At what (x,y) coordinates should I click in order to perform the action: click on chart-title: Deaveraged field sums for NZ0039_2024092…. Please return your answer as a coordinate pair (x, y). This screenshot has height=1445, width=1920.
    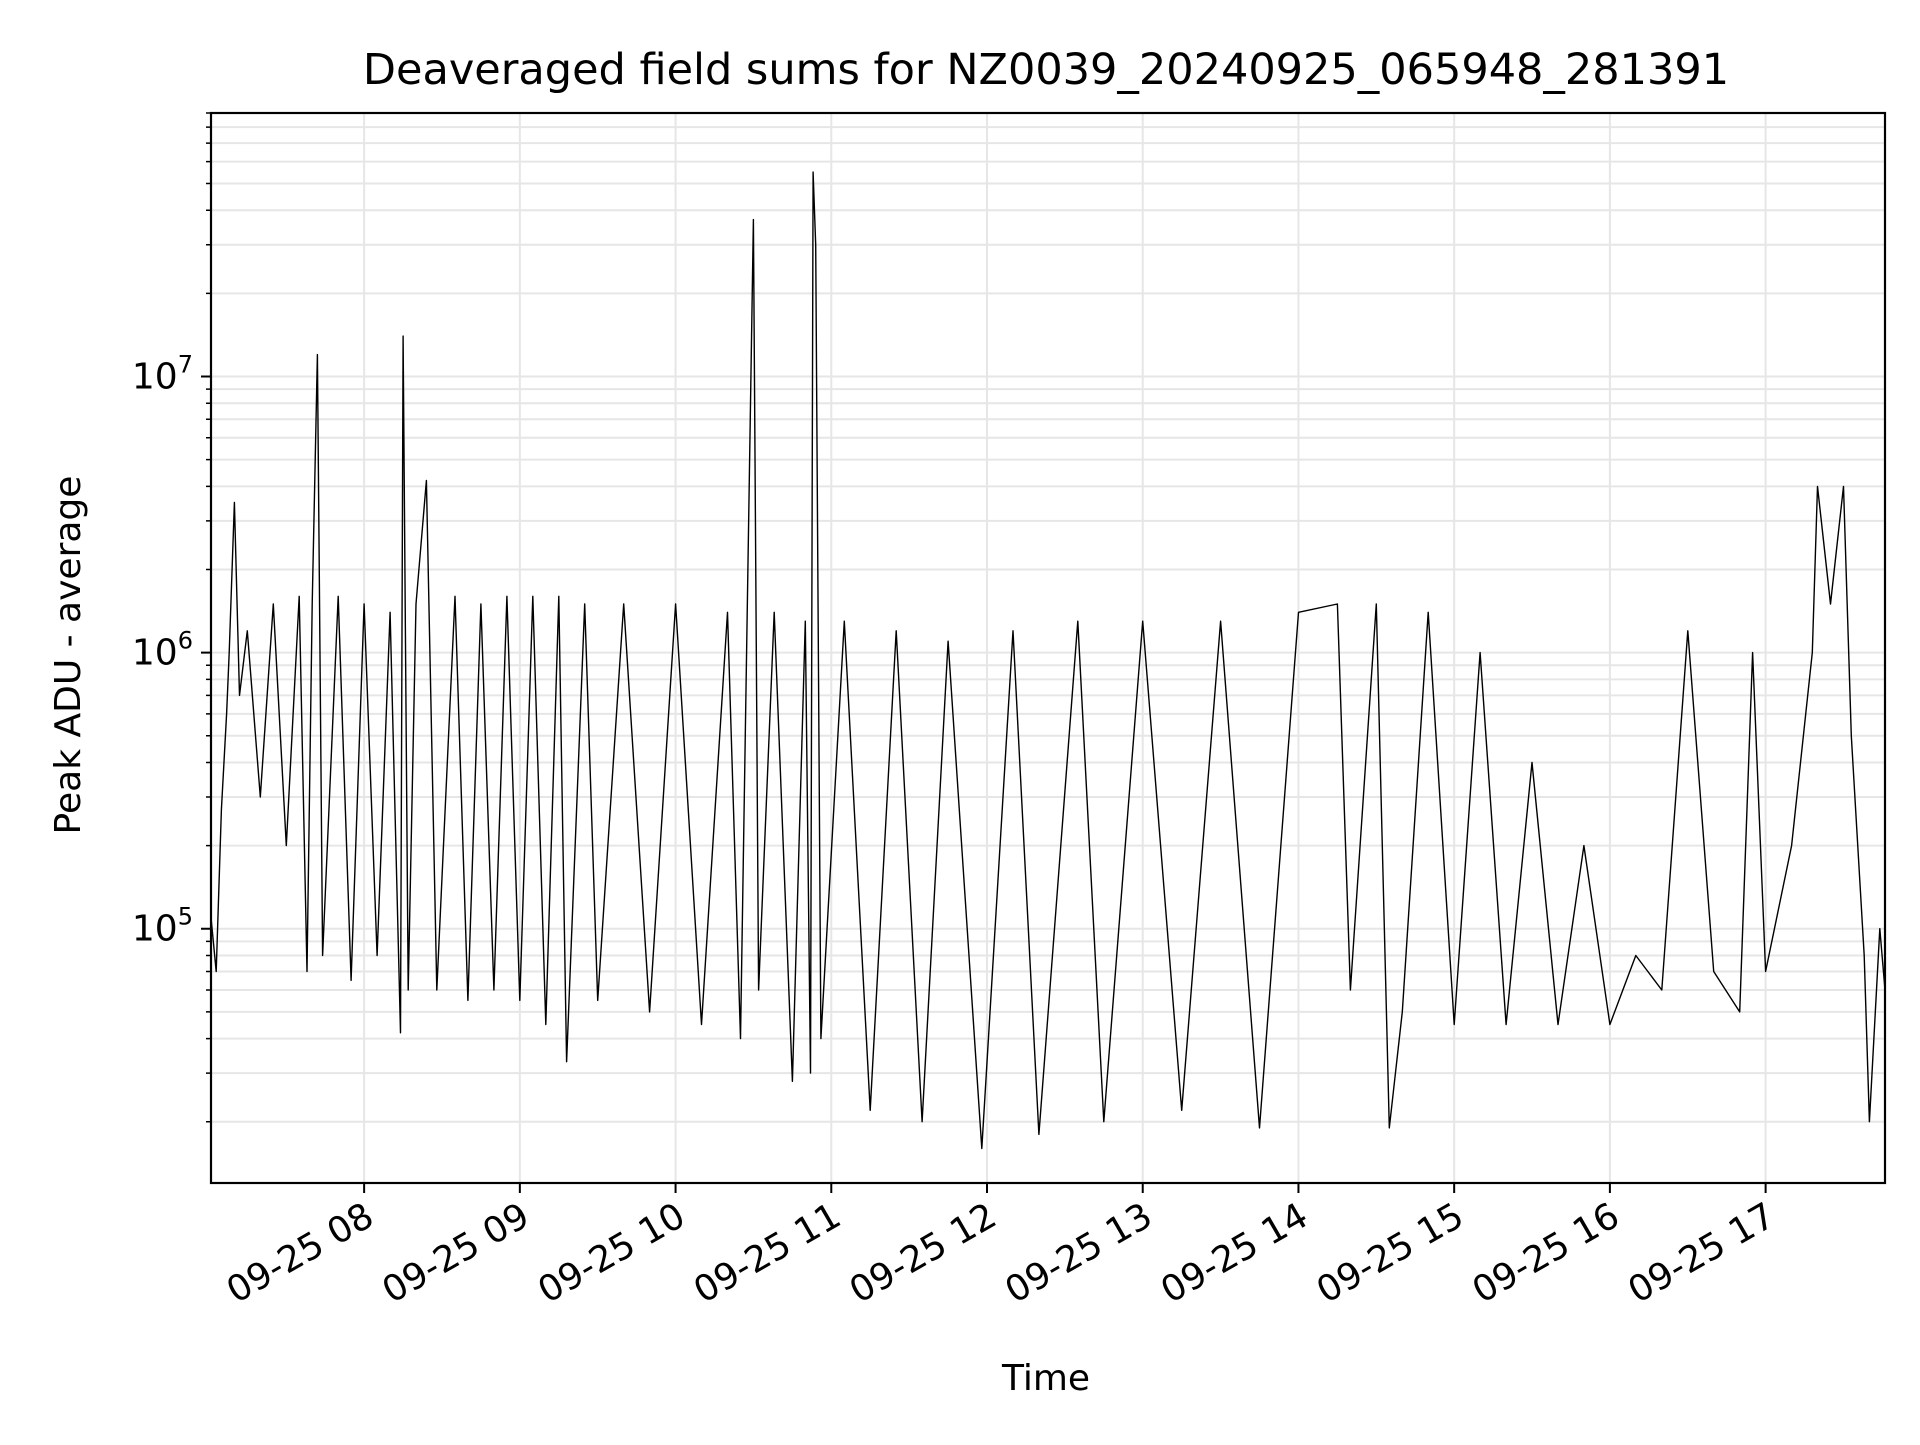
    Looking at the image, I should click on (1046, 70).